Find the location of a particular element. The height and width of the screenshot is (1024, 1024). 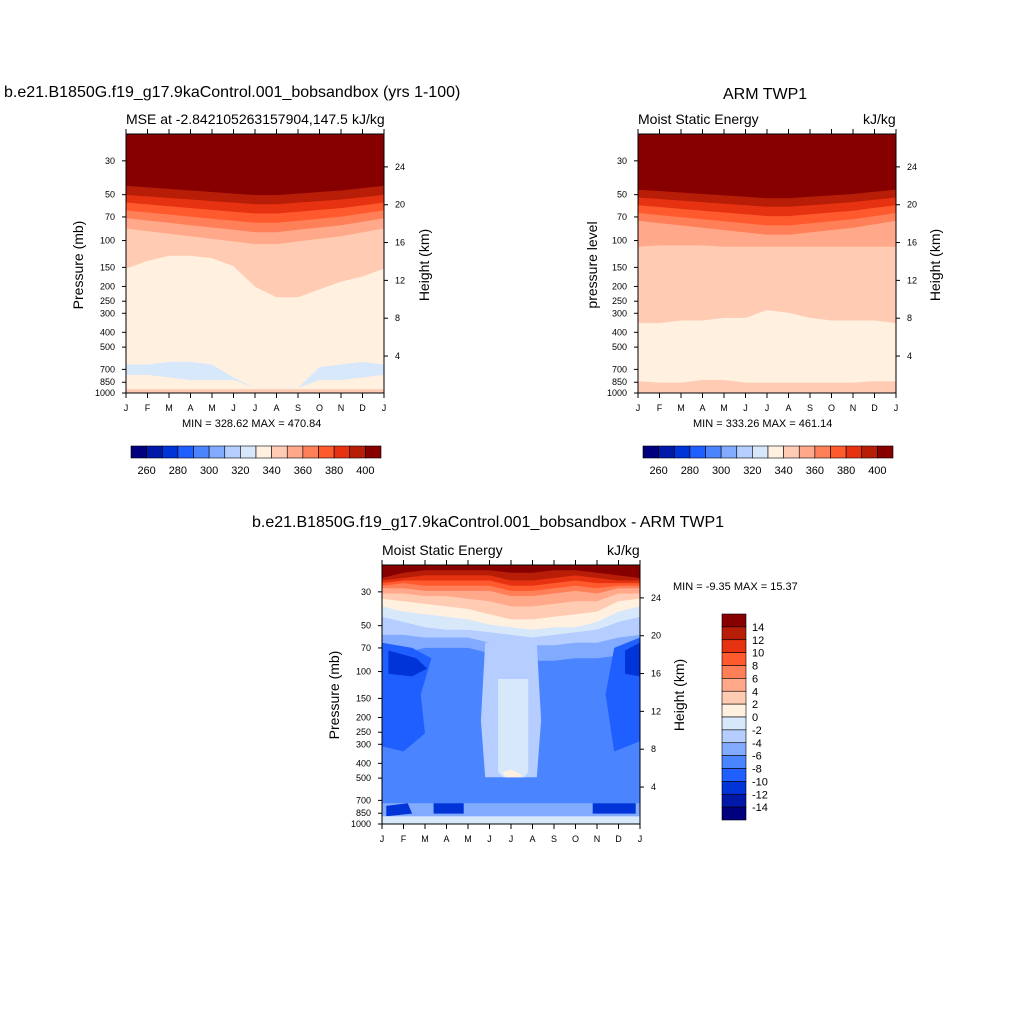

colorbar1-label: 280 is located at coordinates (178, 471).